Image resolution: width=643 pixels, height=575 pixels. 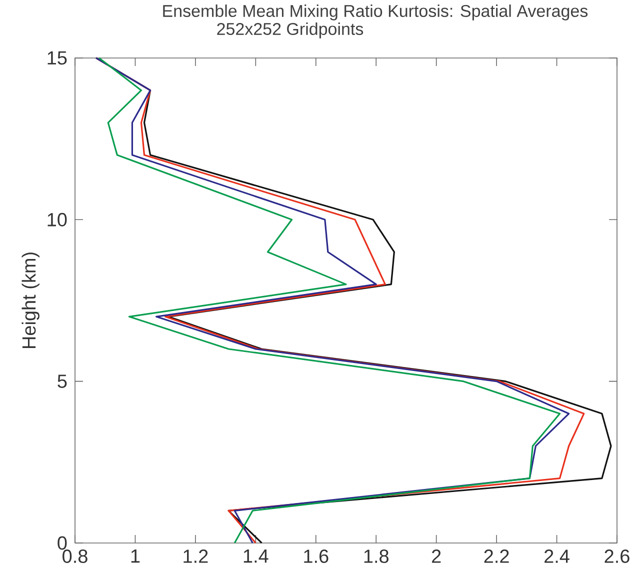 What do you see at coordinates (75, 556) in the screenshot?
I see `x-tick-label: 0.8` at bounding box center [75, 556].